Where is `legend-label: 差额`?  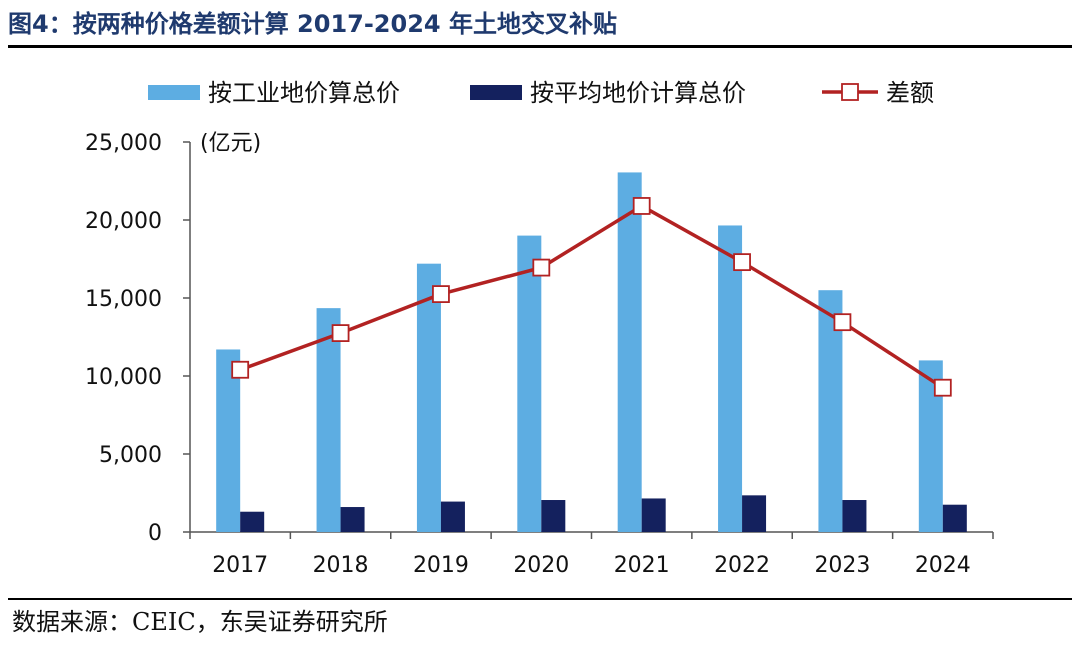 legend-label: 差额 is located at coordinates (910, 93).